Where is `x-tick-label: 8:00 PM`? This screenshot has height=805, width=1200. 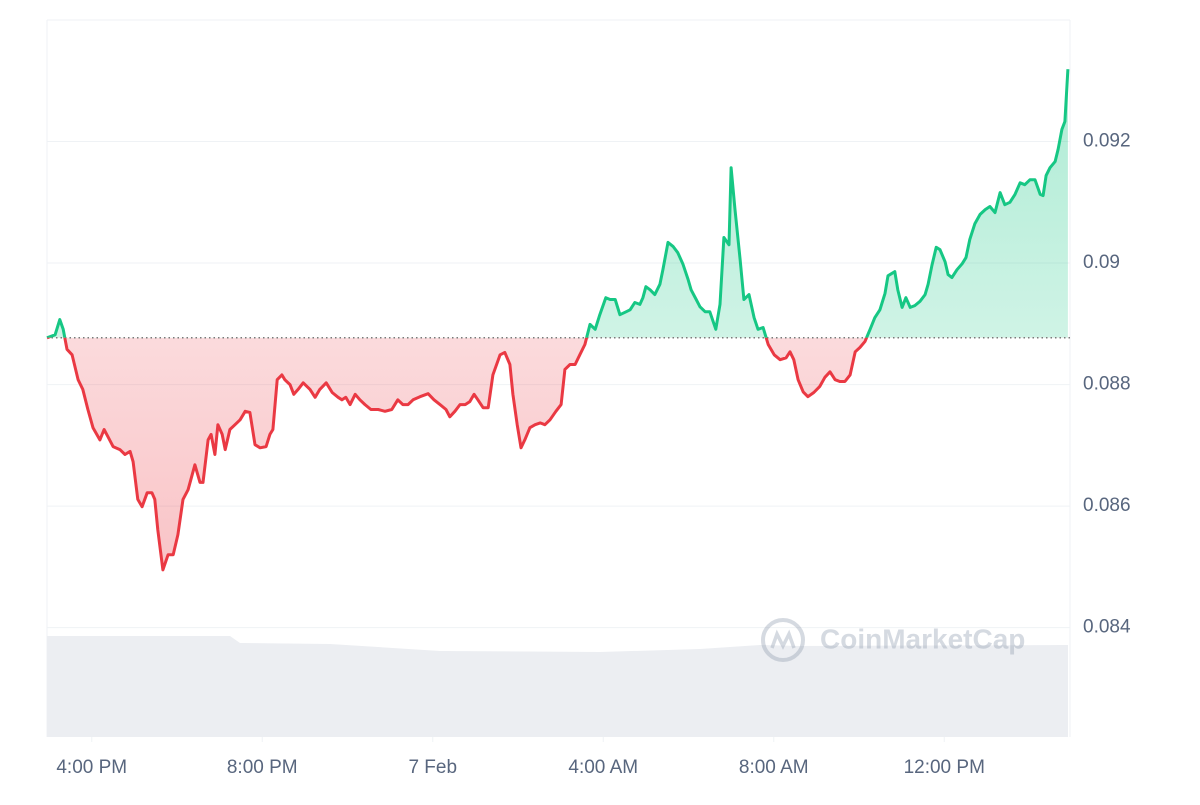 x-tick-label: 8:00 PM is located at coordinates (262, 767).